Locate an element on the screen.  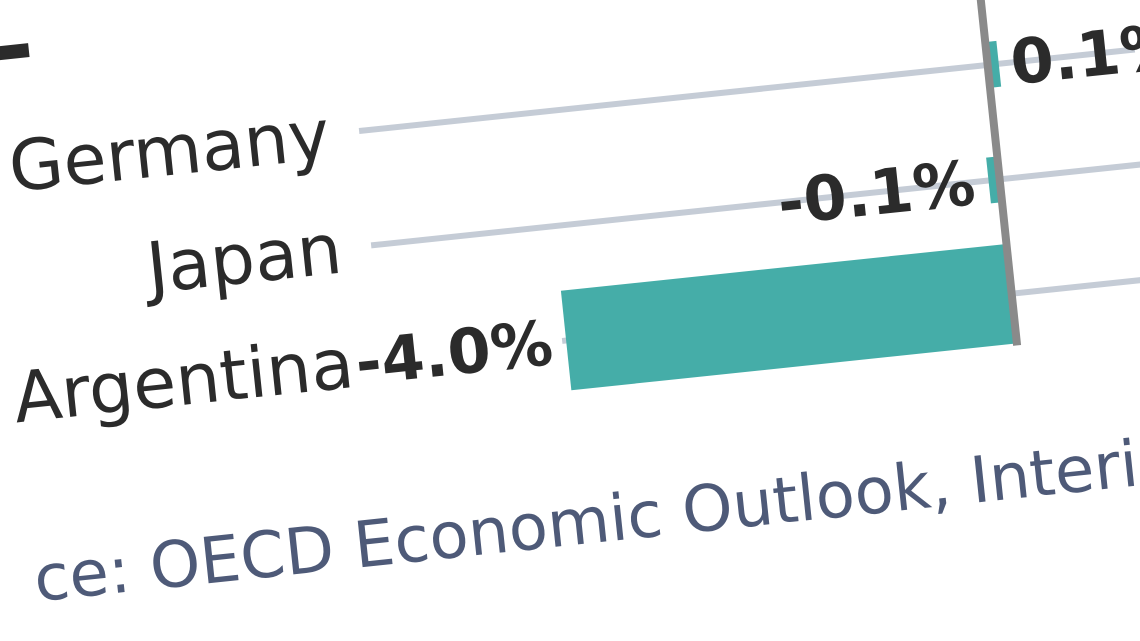
zero-axis-line is located at coordinates (994, 173).